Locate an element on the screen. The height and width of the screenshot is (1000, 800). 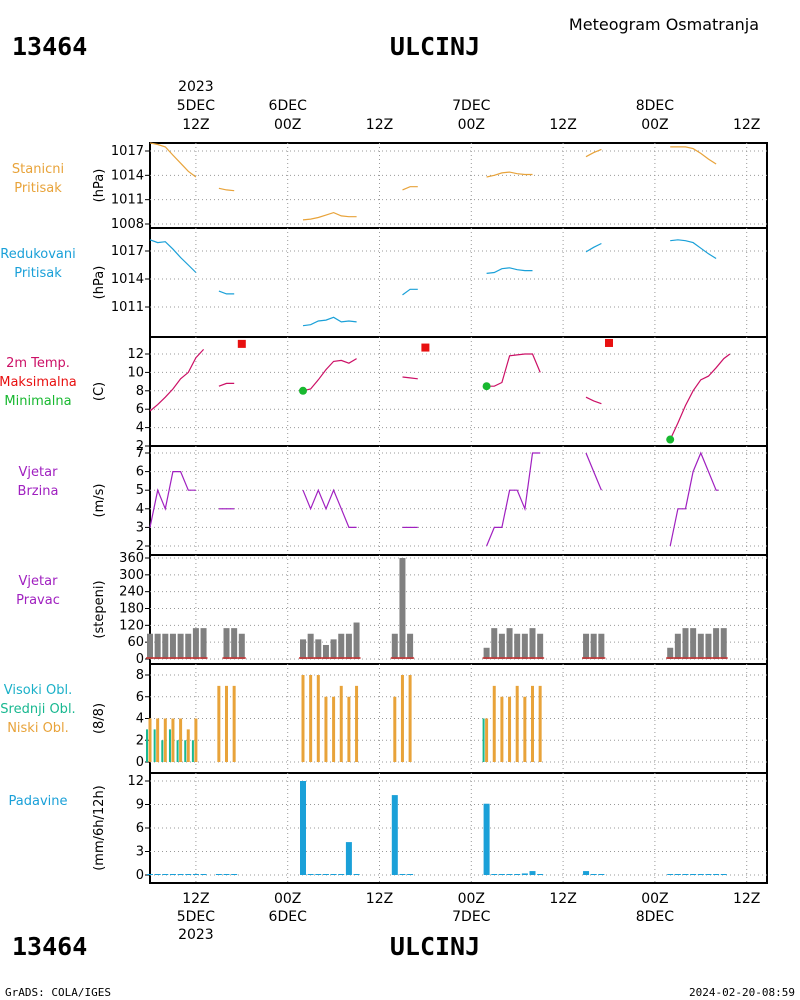
y-tick-label: 6 is located at coordinates (140, 697).